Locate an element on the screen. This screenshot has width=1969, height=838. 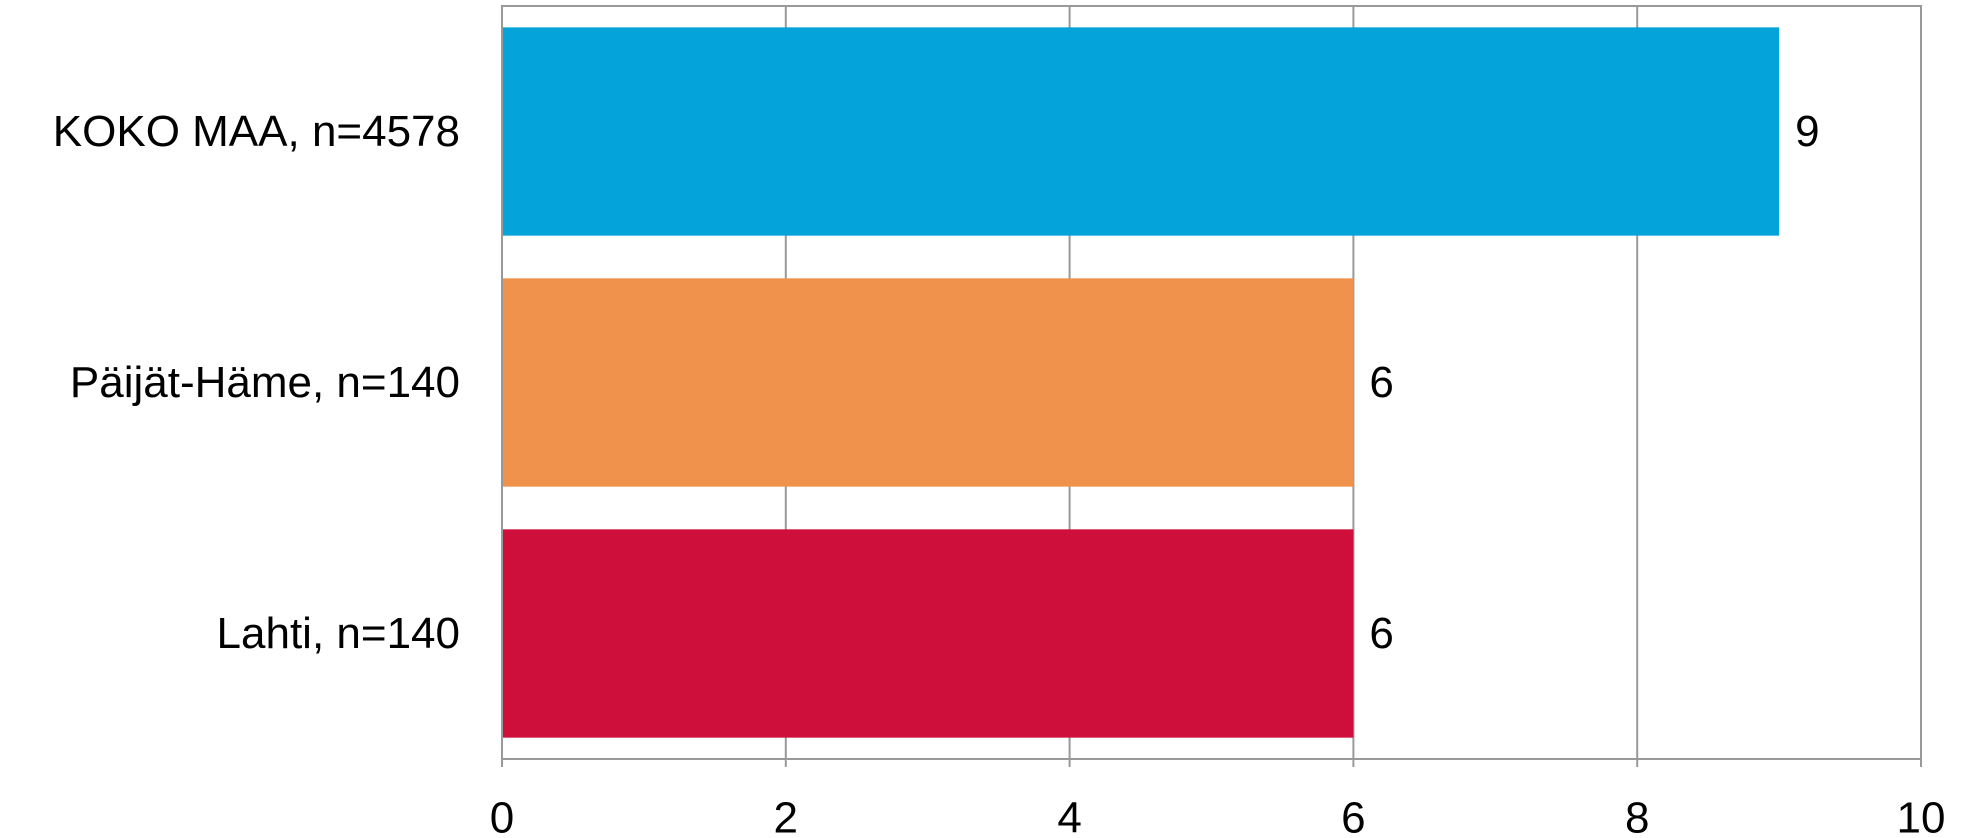
x-axis-tick-labels: 0 2 4 6 8 10 is located at coordinates (1218, 816).